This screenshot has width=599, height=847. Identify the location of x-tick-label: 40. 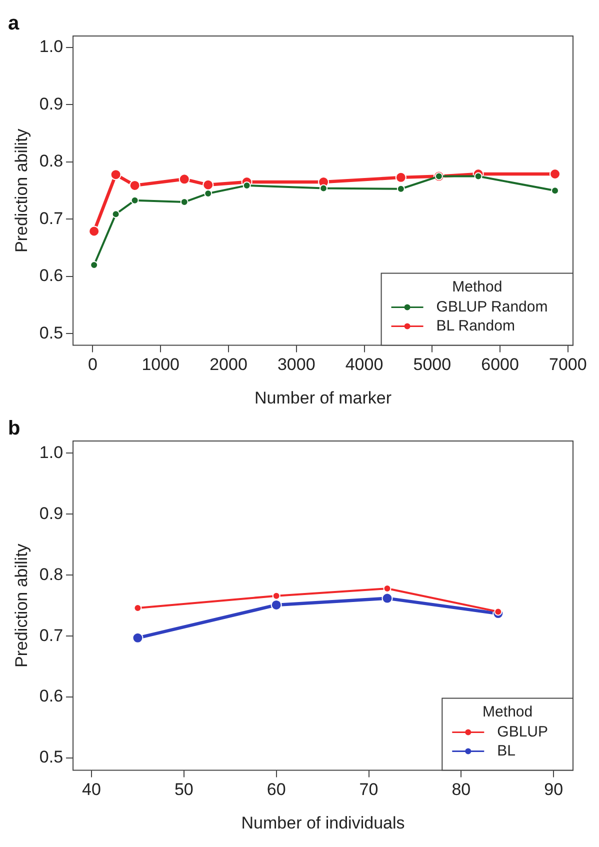
(91, 790).